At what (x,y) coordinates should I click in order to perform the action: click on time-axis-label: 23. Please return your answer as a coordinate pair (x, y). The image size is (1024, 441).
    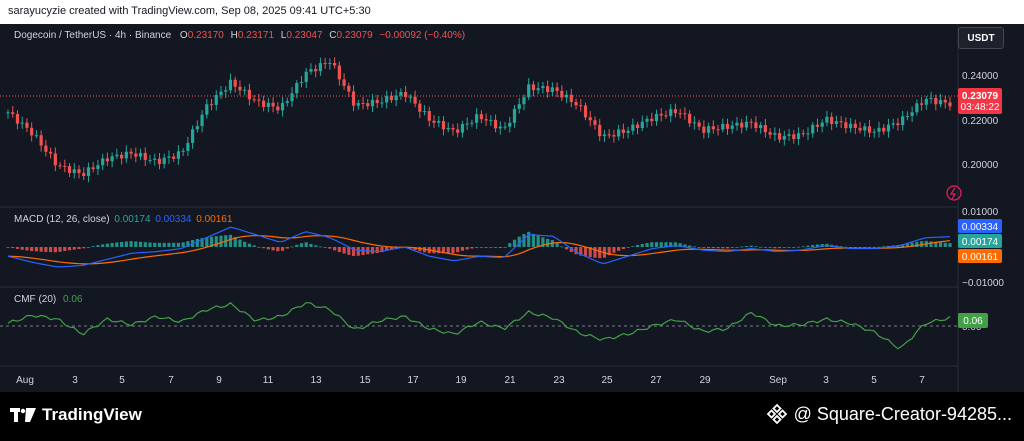
    Looking at the image, I should click on (559, 380).